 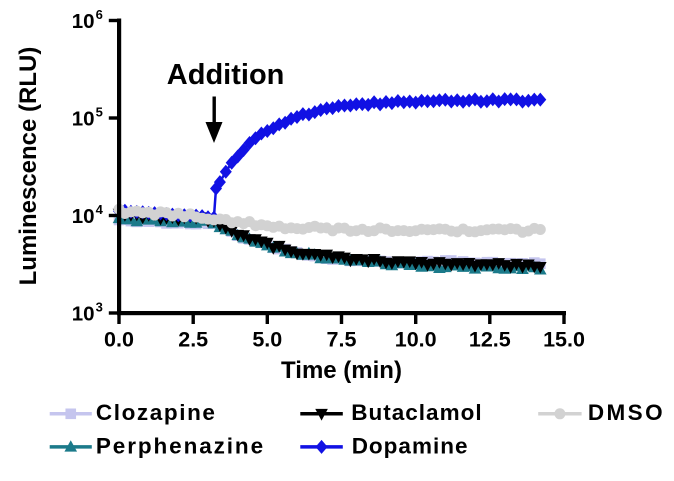 What do you see at coordinates (342, 340) in the screenshot?
I see `svg-text: 7.5` at bounding box center [342, 340].